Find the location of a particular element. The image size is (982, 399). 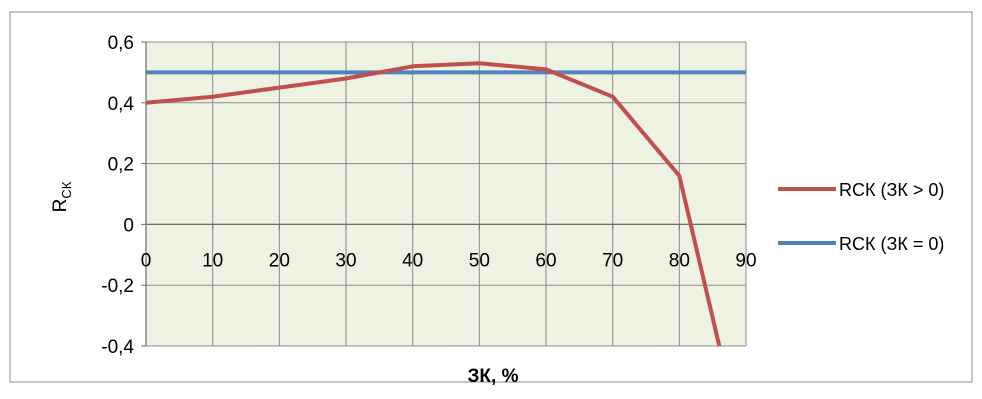

x-tick-label-6: 60 is located at coordinates (545, 260).